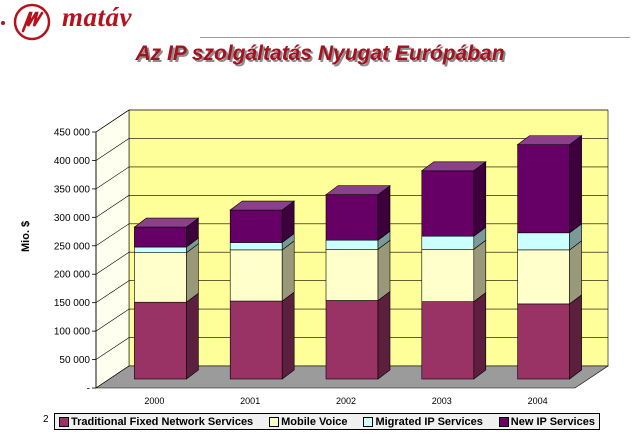  What do you see at coordinates (72, 218) in the screenshot?
I see `y-tick-label: 300 000` at bounding box center [72, 218].